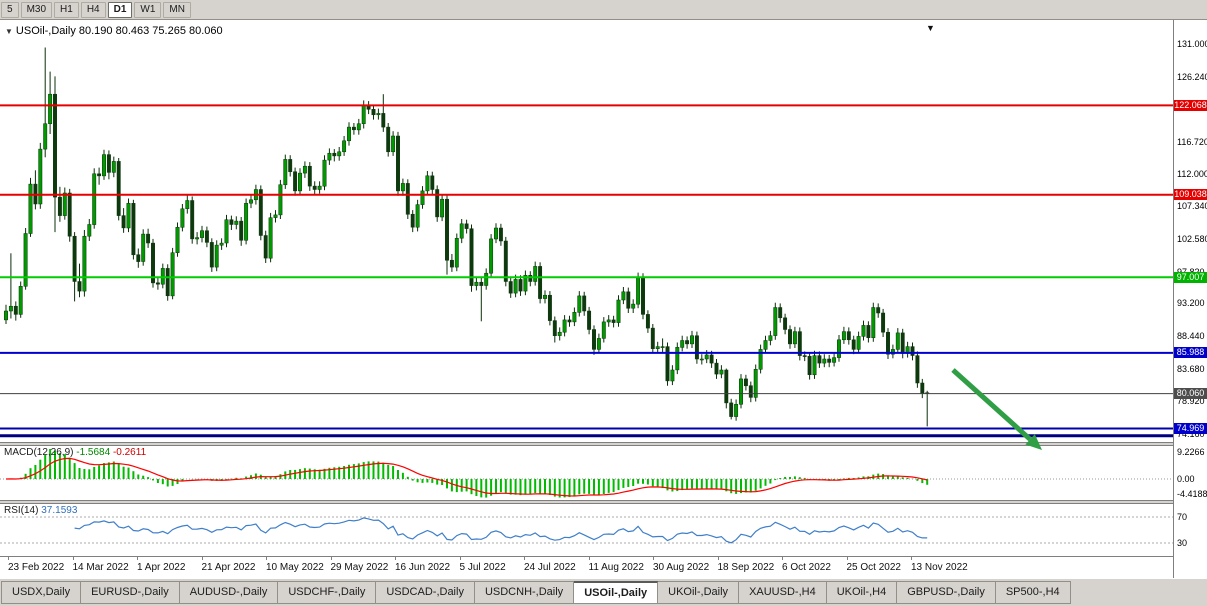 This screenshot has height=606, width=1207. I want to click on macd-main-value: -1.5684, so click(93, 452).